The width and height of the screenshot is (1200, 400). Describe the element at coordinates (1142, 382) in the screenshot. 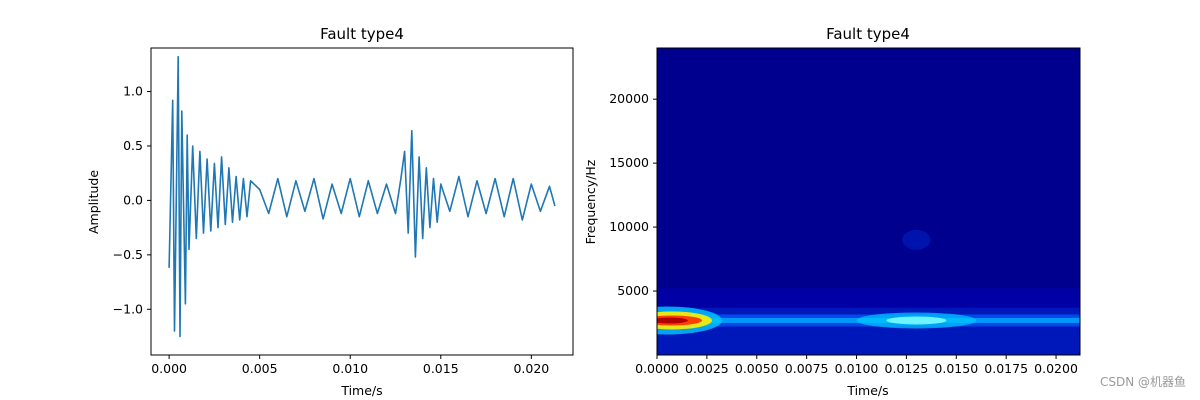

I see `watermark: CSDN @机器鱼` at that location.